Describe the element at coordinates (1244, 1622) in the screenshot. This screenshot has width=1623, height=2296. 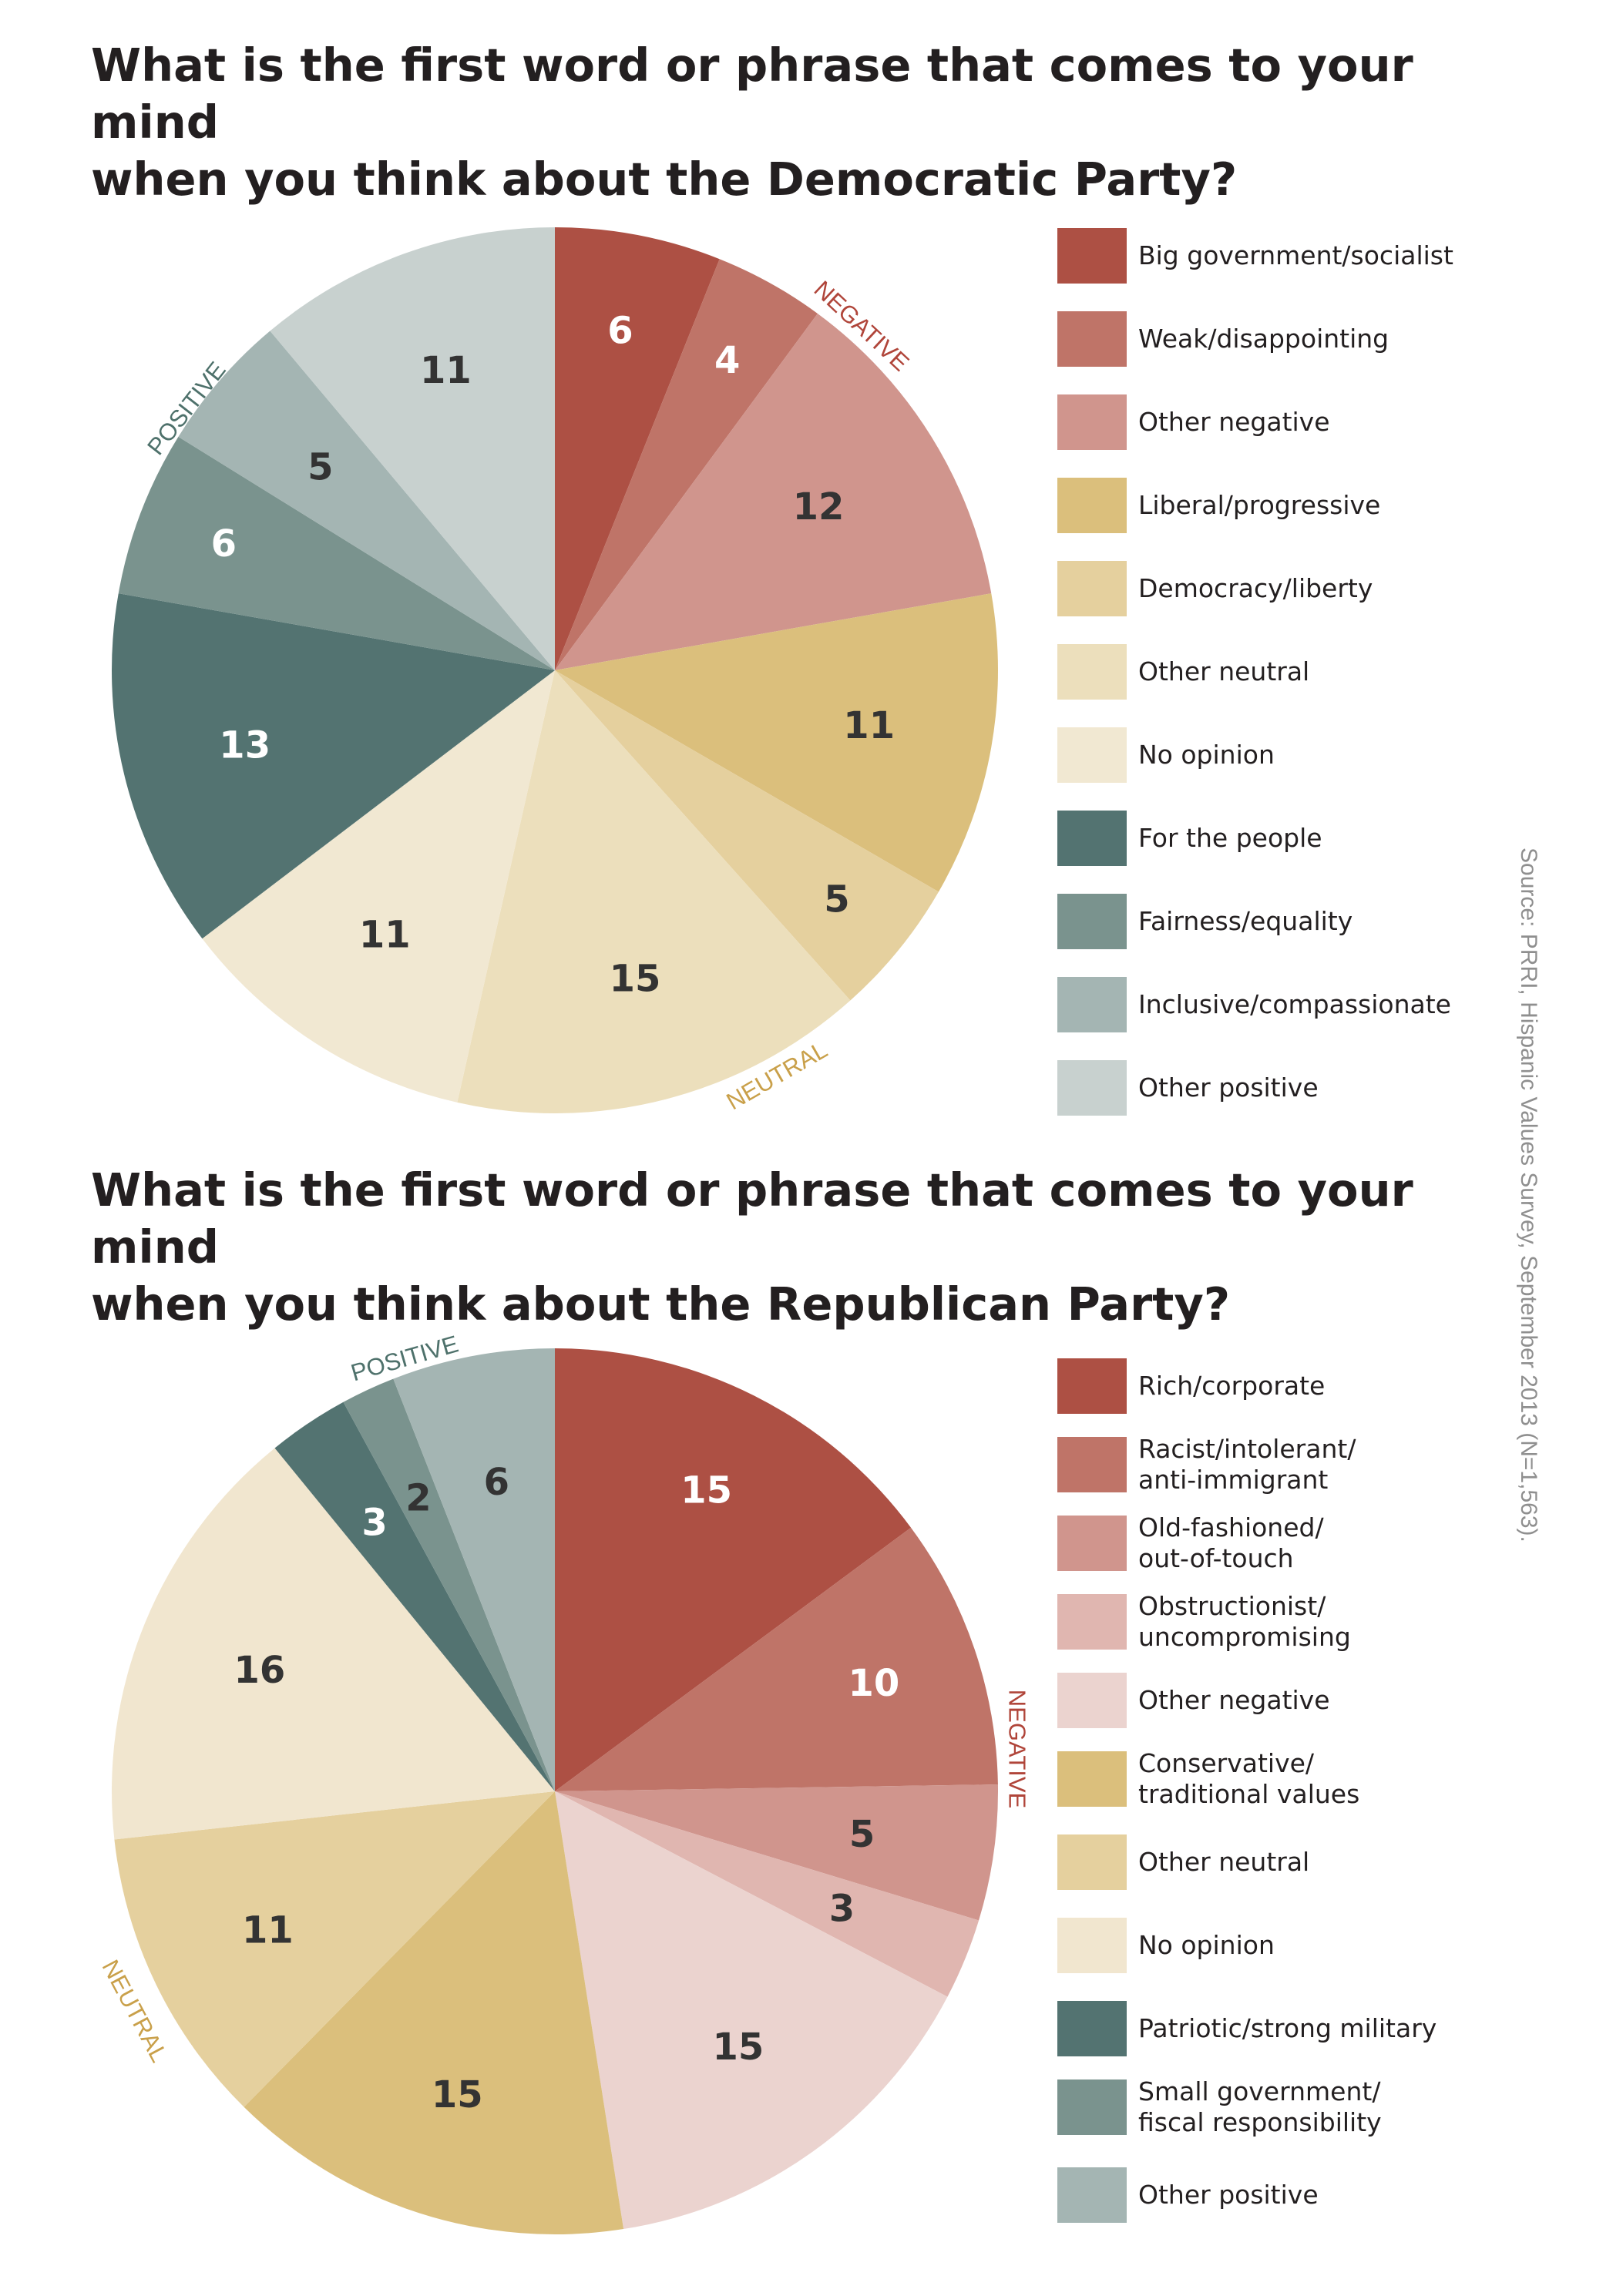
I see `legend-label: Obstructionist/ uncompromising` at that location.